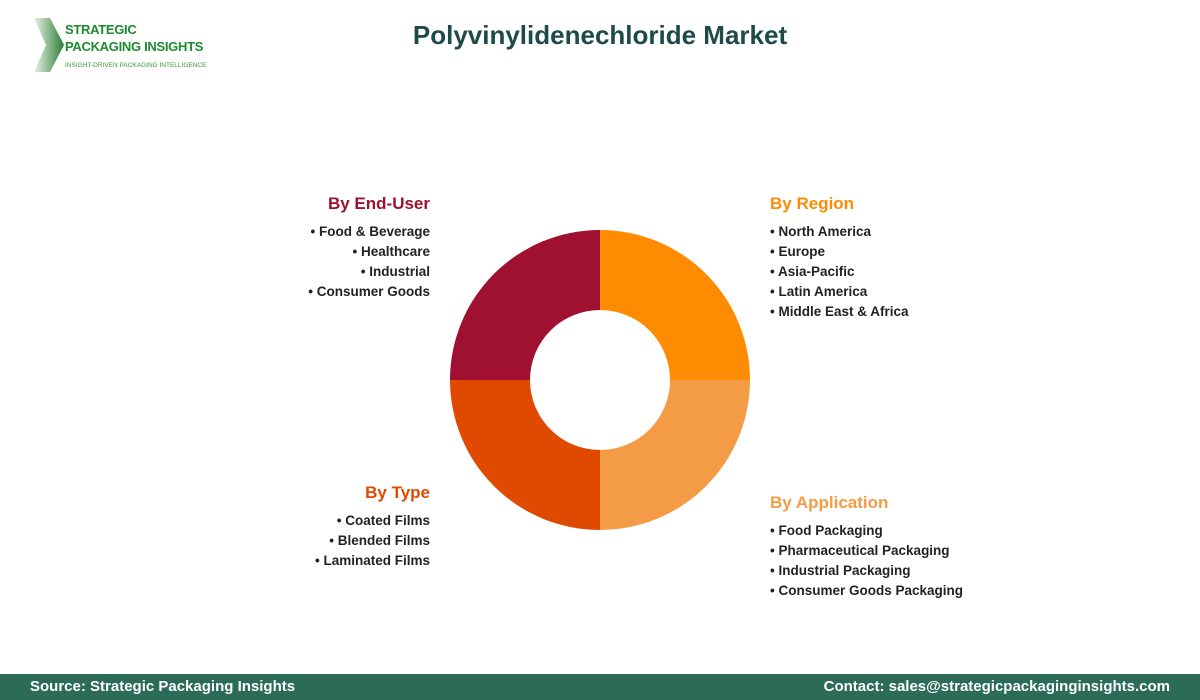  I want to click on segment-item: • Healthcare, so click(391, 251).